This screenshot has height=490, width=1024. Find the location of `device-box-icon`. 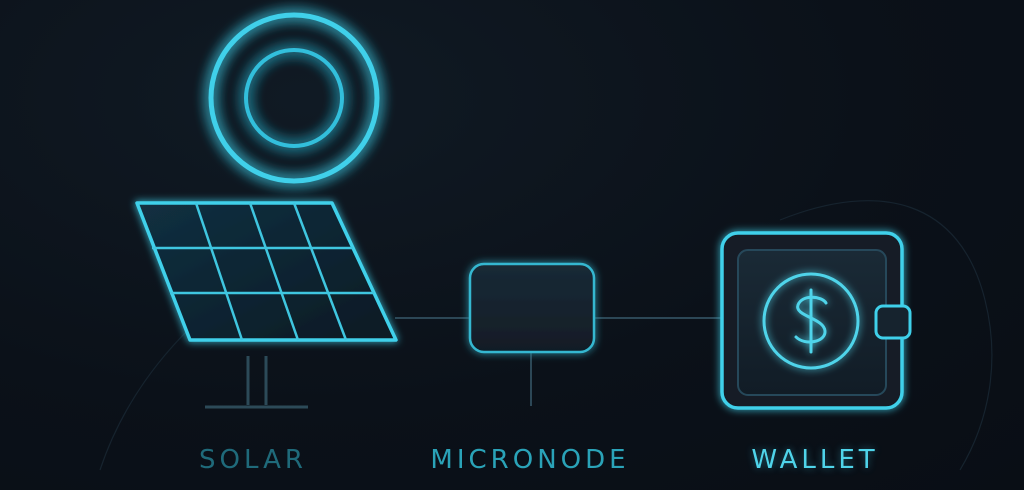

device-box-icon is located at coordinates (532, 308).